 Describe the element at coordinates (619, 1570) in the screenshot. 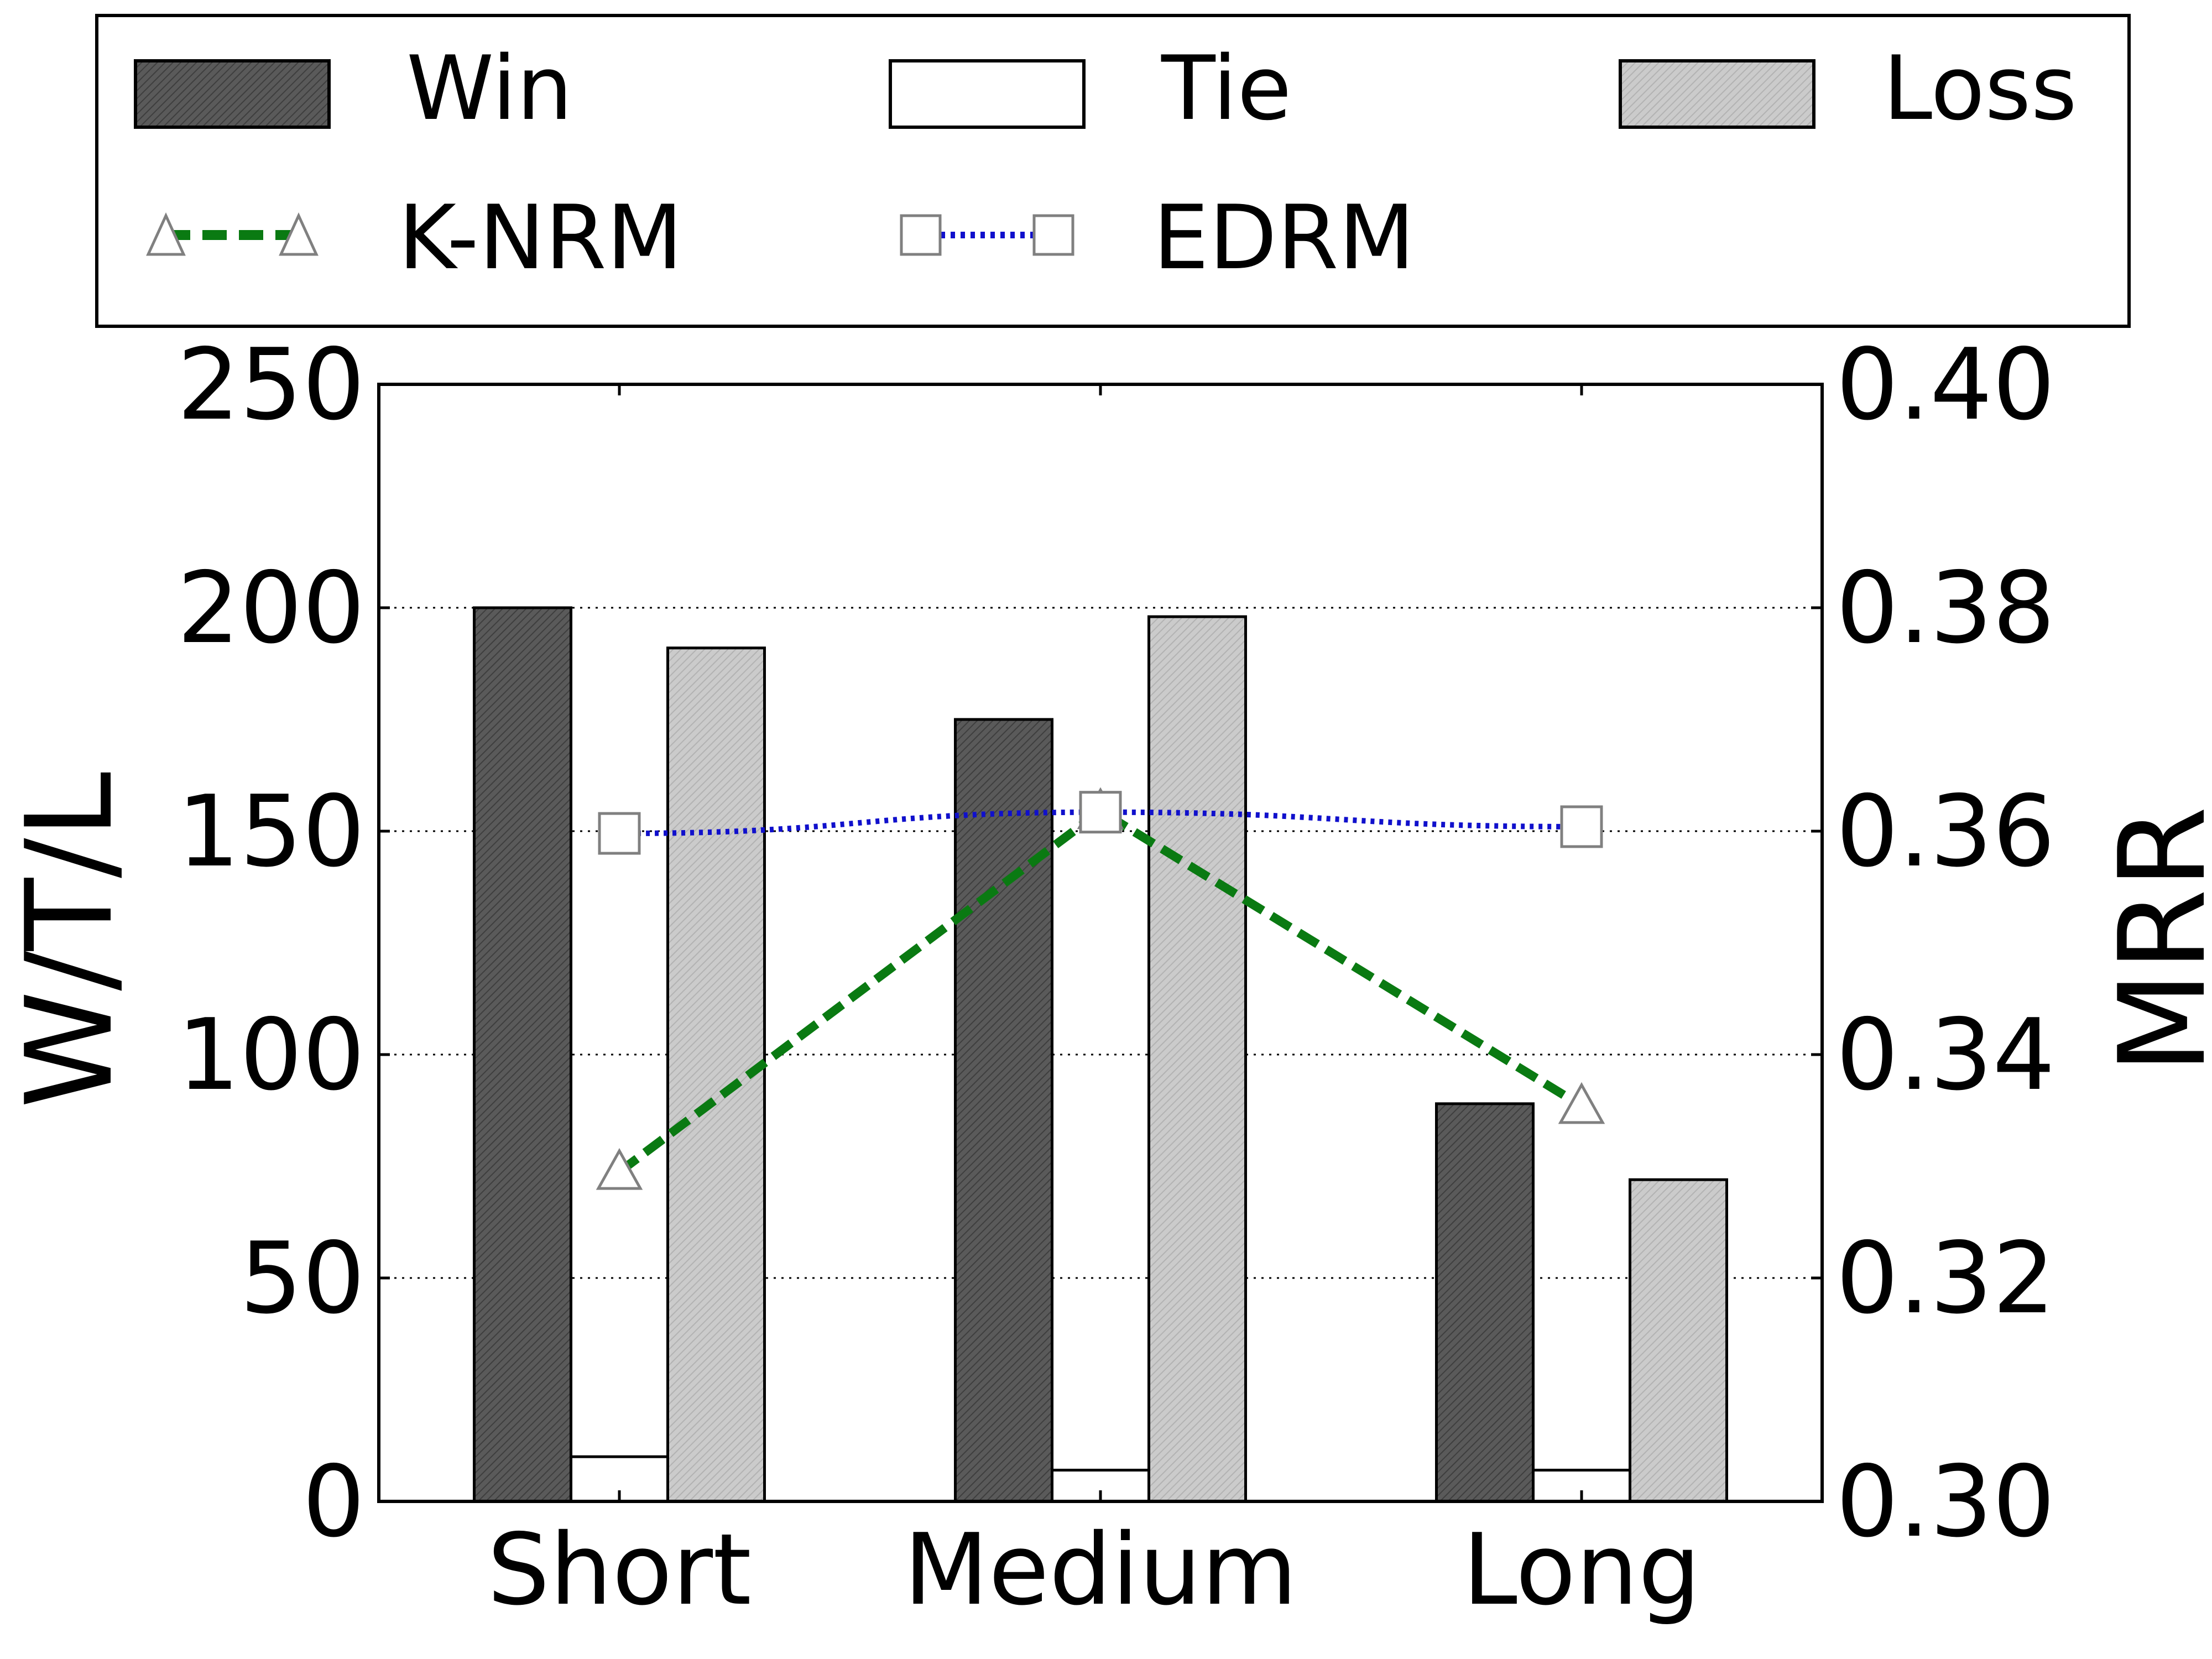

I see `x-tick-label-0: Short` at that location.